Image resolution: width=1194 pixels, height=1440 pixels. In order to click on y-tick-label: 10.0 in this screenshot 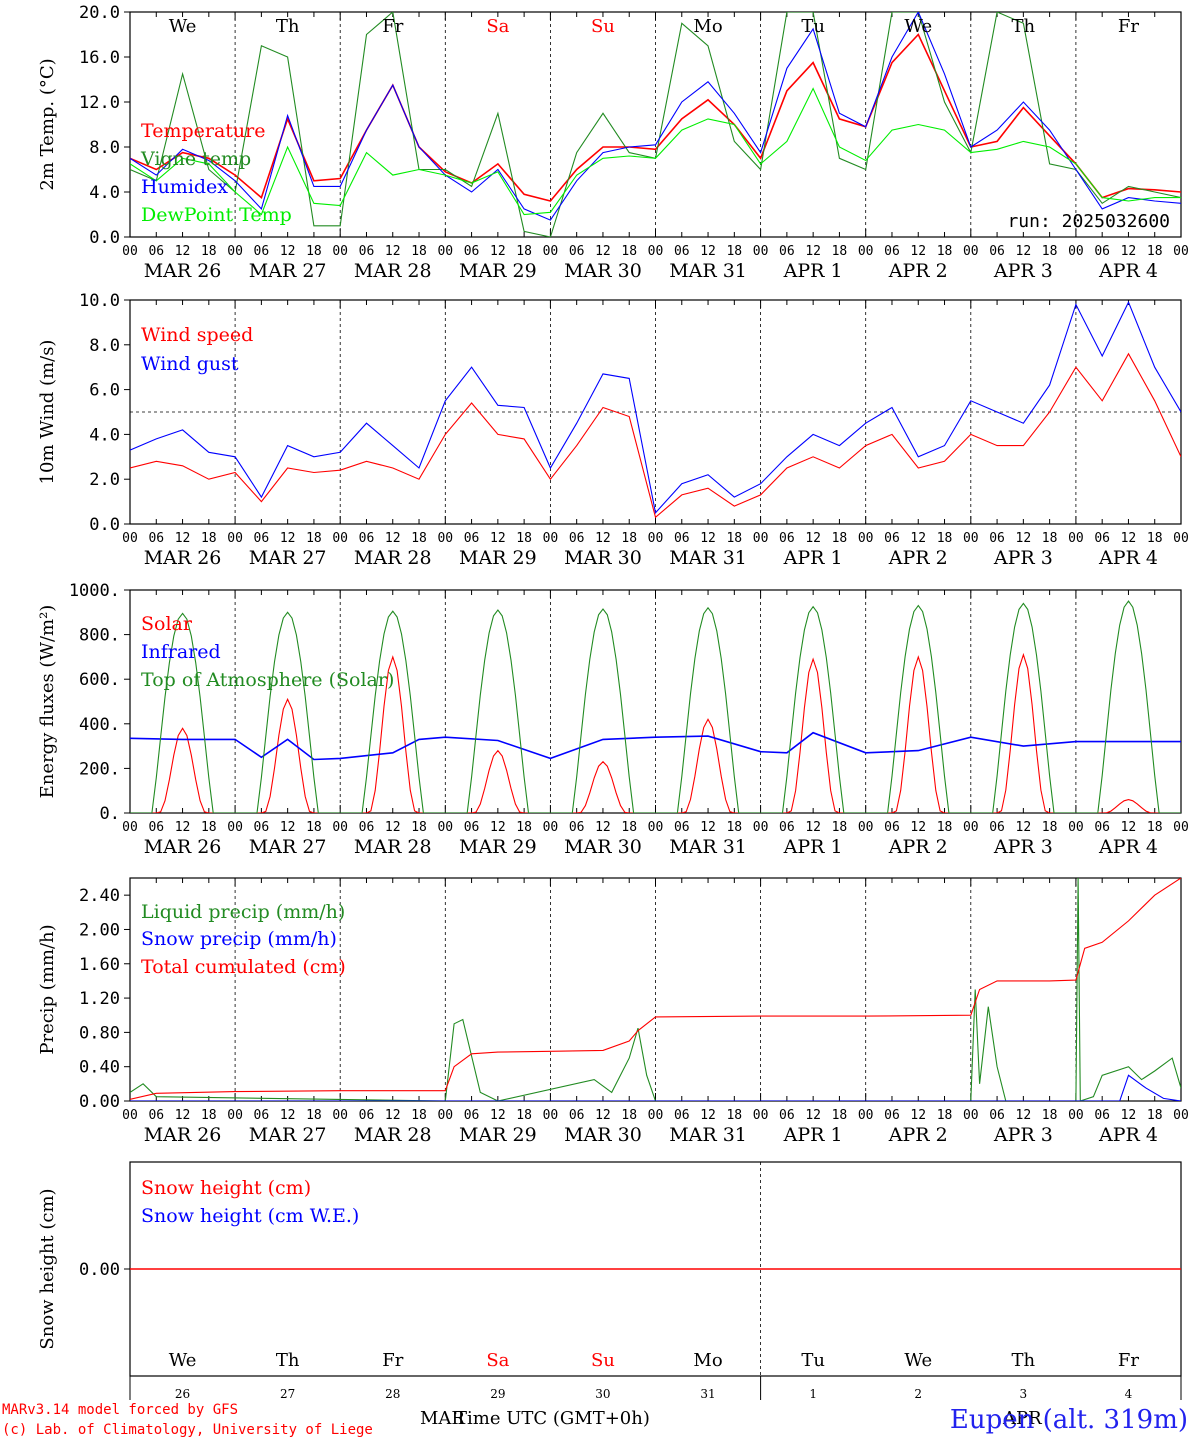, I will do `click(99, 301)`.